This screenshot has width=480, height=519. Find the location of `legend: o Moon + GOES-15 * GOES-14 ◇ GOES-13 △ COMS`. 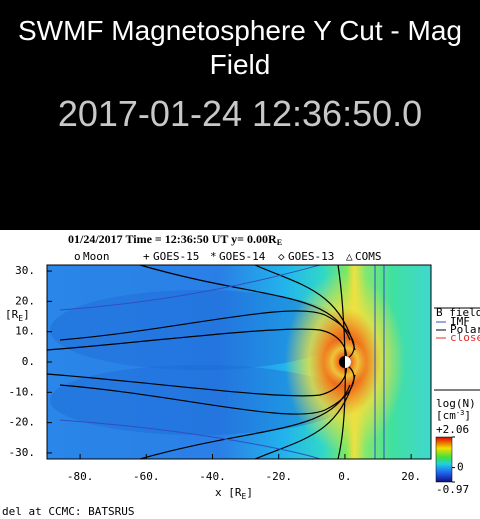

legend: o Moon + GOES-15 * GOES-14 ◇ GOES-13 △ COMS is located at coordinates (228, 256).